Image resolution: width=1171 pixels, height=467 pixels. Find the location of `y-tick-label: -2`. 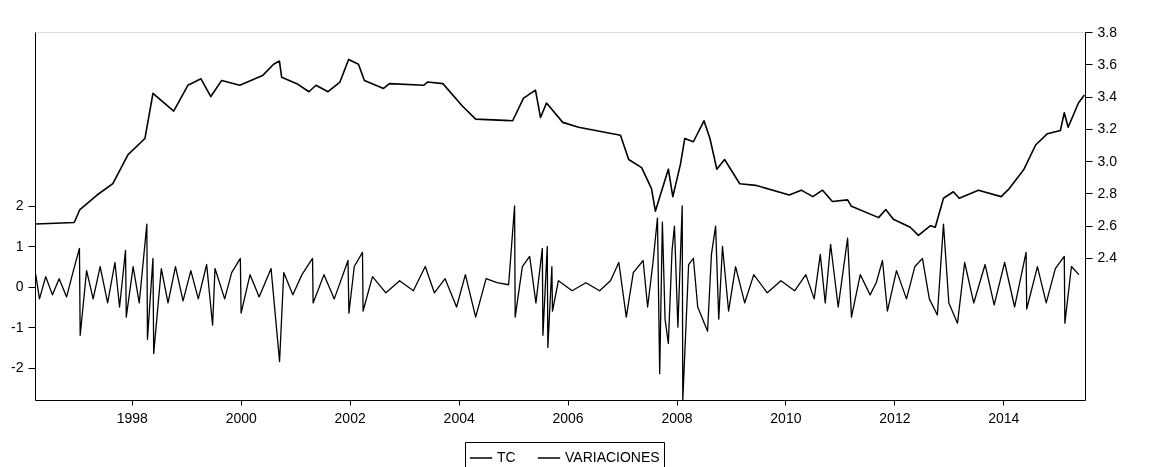

y-tick-label: -2 is located at coordinates (17, 367).